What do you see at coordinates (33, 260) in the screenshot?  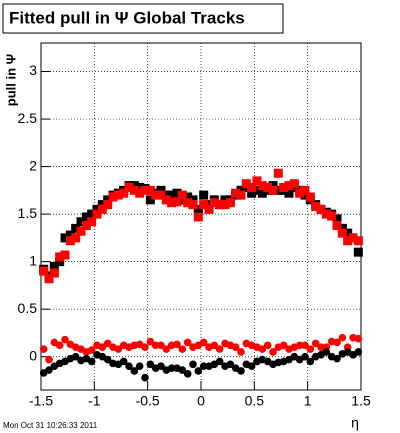 I see `y-tick-label: 1` at bounding box center [33, 260].